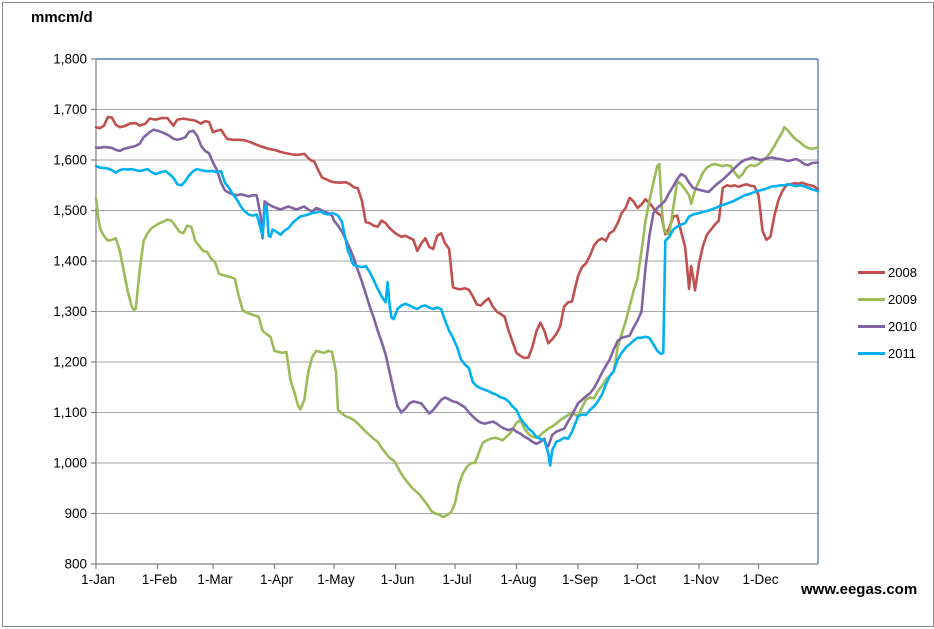  What do you see at coordinates (902, 326) in the screenshot?
I see `legend-label-2010: 2010` at bounding box center [902, 326].